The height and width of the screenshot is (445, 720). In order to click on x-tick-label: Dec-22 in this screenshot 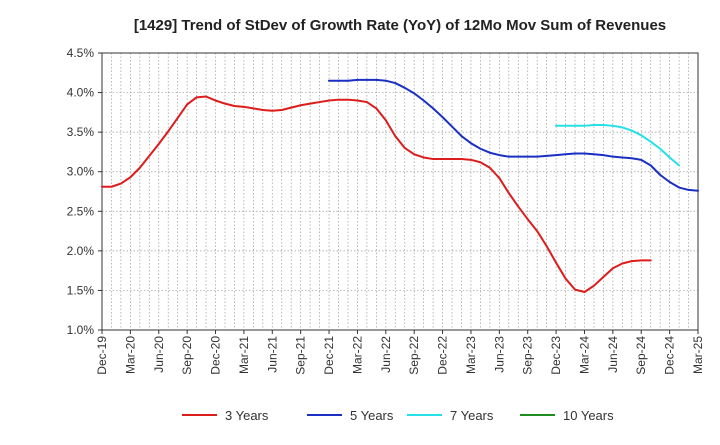, I will do `click(443, 355)`.